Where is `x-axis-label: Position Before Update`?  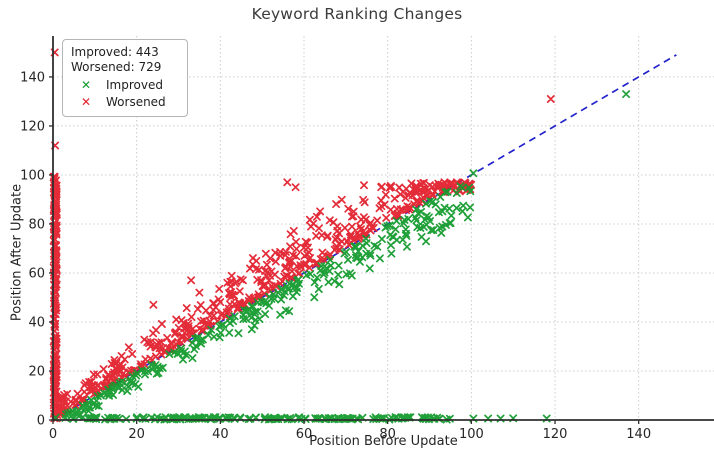
x-axis-label: Position Before Update is located at coordinates (383, 441).